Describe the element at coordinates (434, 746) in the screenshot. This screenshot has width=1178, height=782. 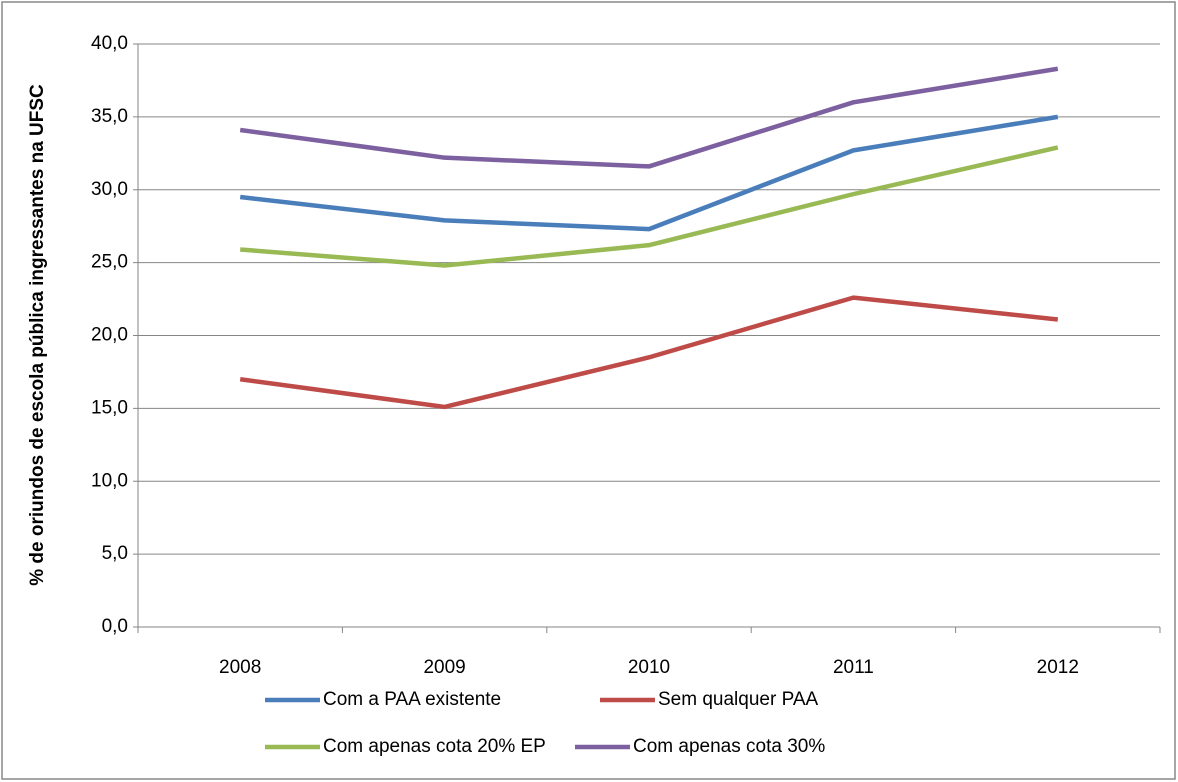
I see `legend-label: Com apenas cota 20% EP` at that location.